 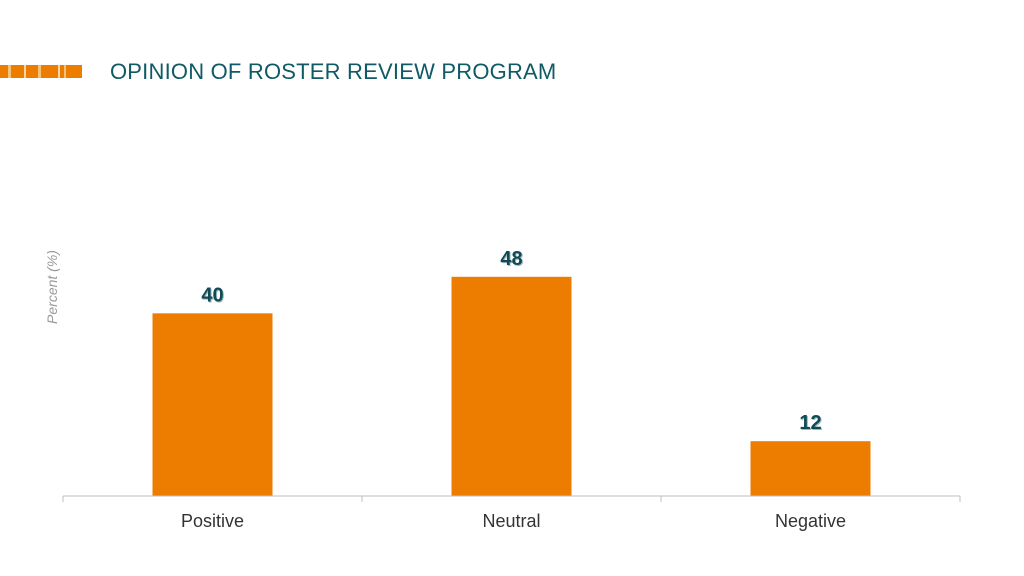 What do you see at coordinates (333, 71) in the screenshot?
I see `page-title: OPINION OF ROSTER REVIEW PROGRAM` at bounding box center [333, 71].